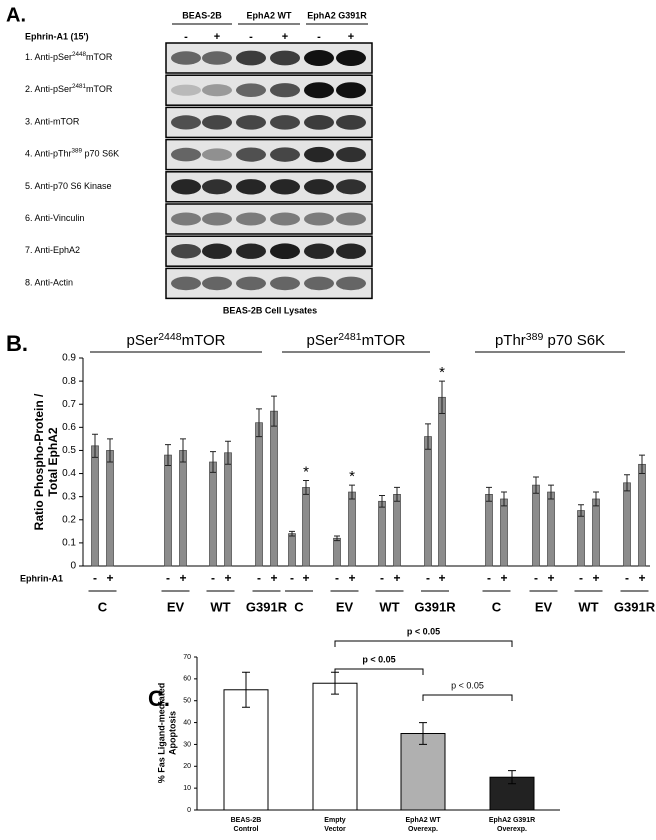 The height and width of the screenshot is (840, 656). What do you see at coordinates (187, 722) in the screenshot?
I see `y-tick-label: 40` at bounding box center [187, 722].